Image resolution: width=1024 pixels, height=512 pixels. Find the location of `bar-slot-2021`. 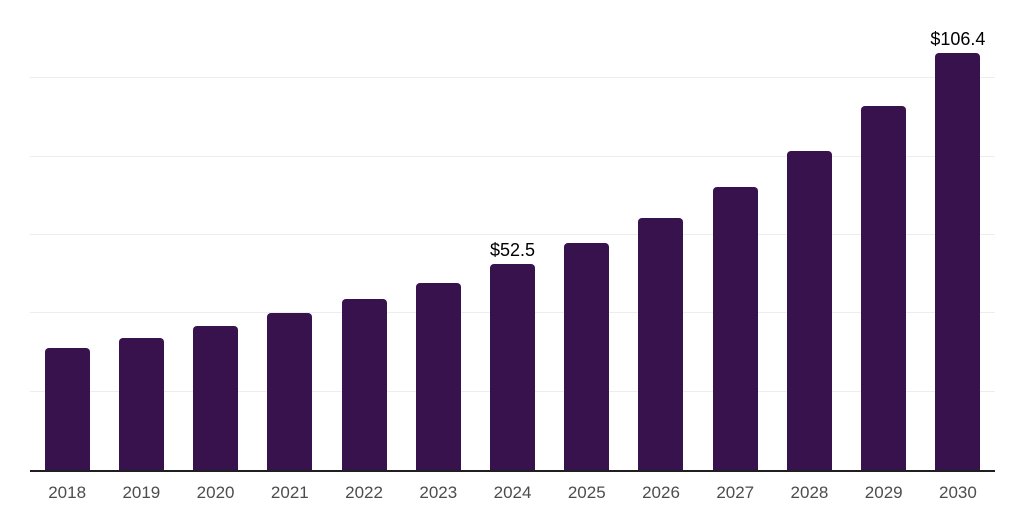

bar-slot-2021 is located at coordinates (290, 235).